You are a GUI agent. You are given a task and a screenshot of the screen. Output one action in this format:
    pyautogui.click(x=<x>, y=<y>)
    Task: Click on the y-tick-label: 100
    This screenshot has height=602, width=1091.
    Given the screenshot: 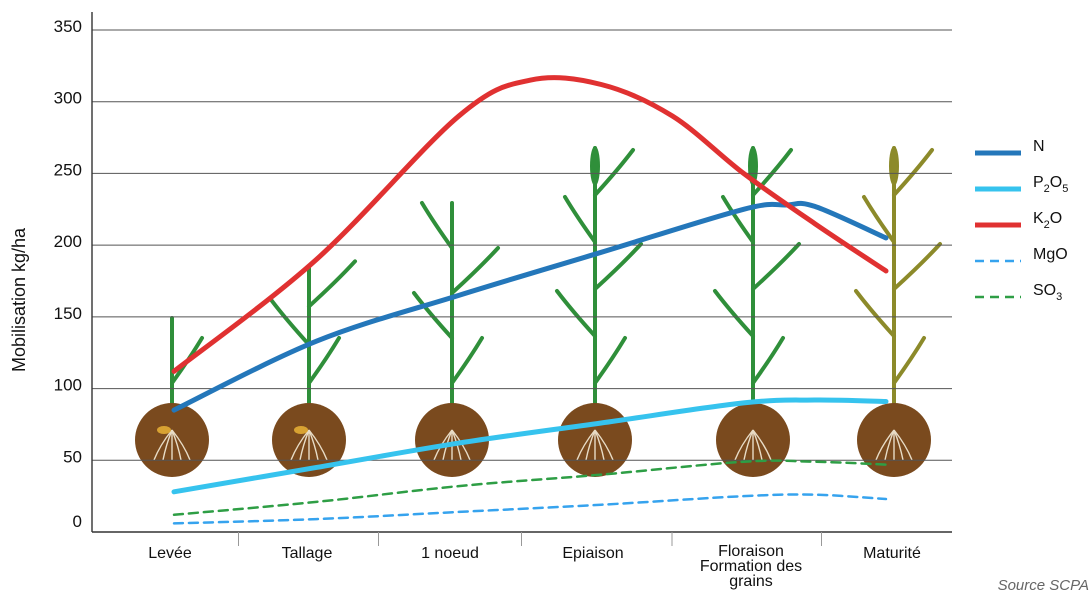 What is the action you would take?
    pyautogui.click(x=68, y=385)
    